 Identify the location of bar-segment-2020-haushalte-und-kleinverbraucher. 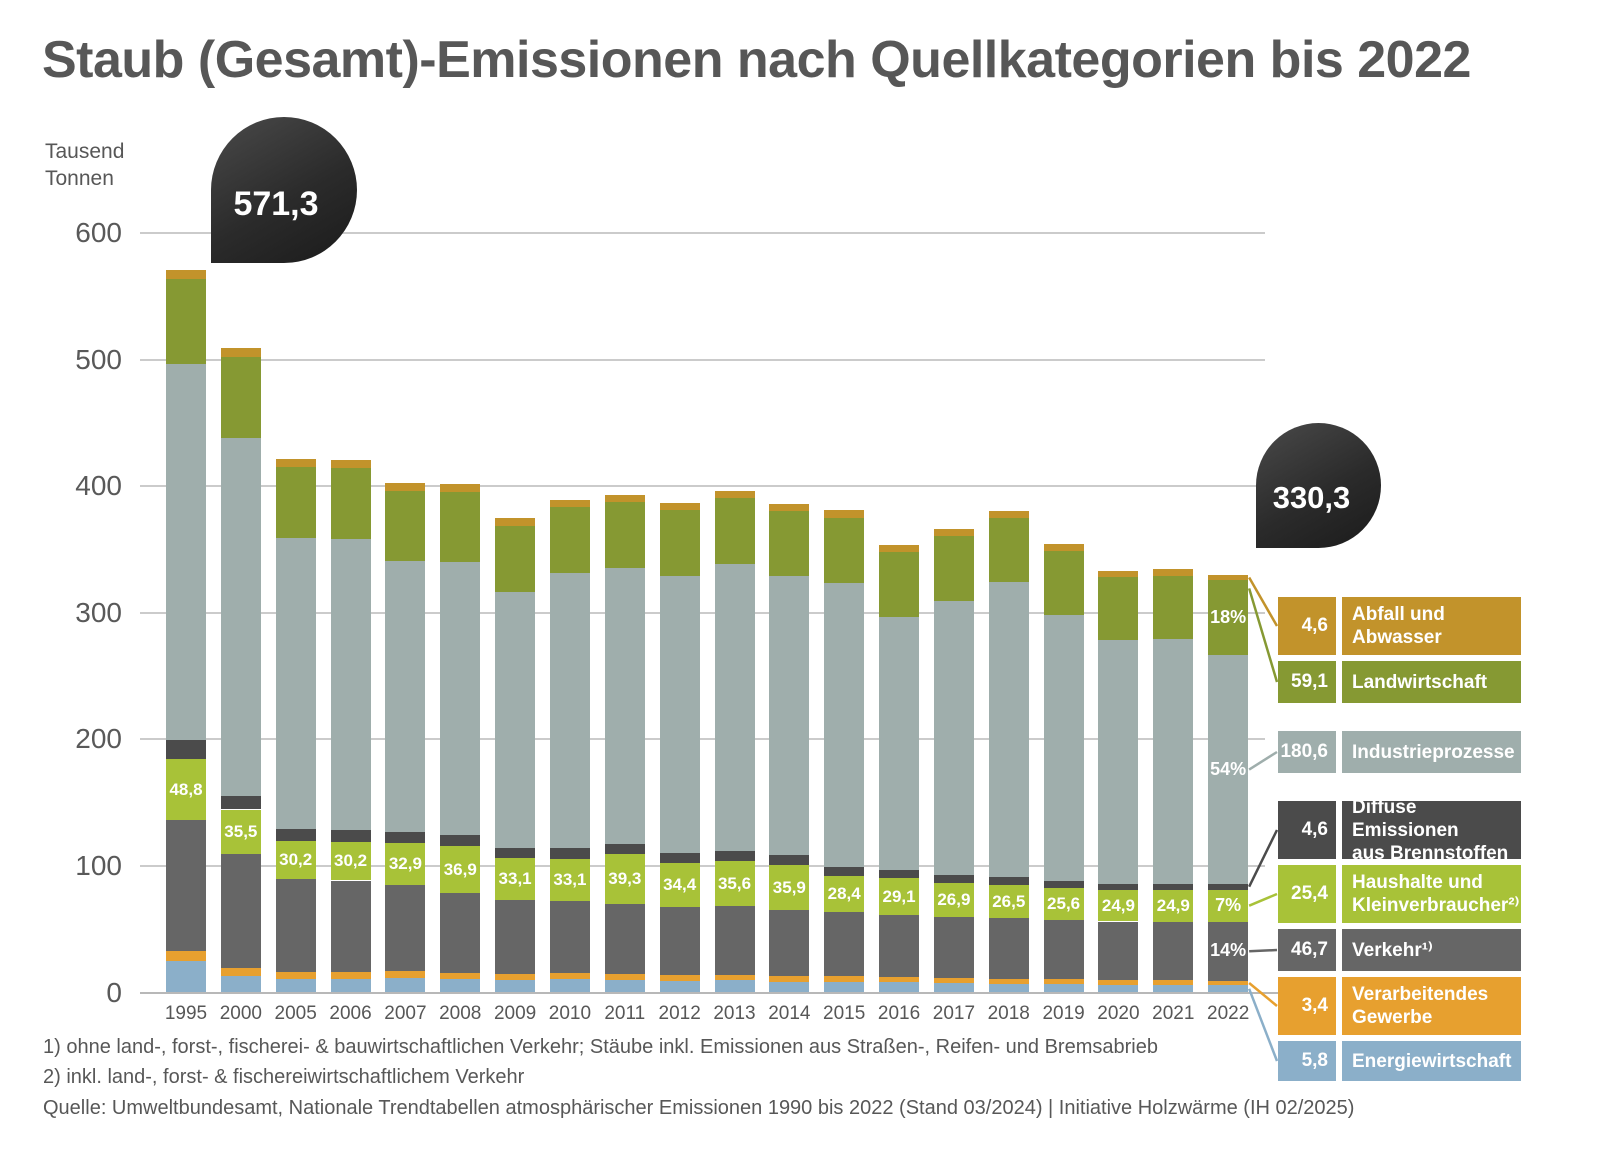
(1118, 905).